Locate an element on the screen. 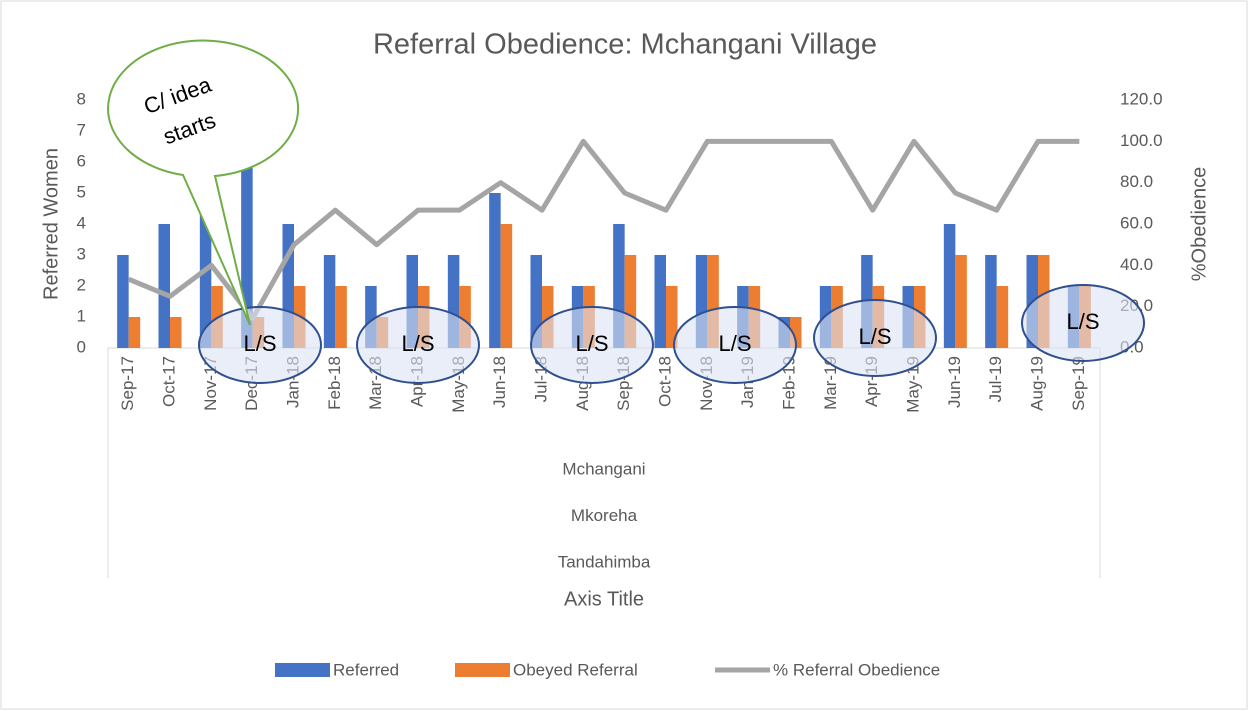 This screenshot has width=1249, height=716. x-tick-label: Feb-19 is located at coordinates (788, 383).